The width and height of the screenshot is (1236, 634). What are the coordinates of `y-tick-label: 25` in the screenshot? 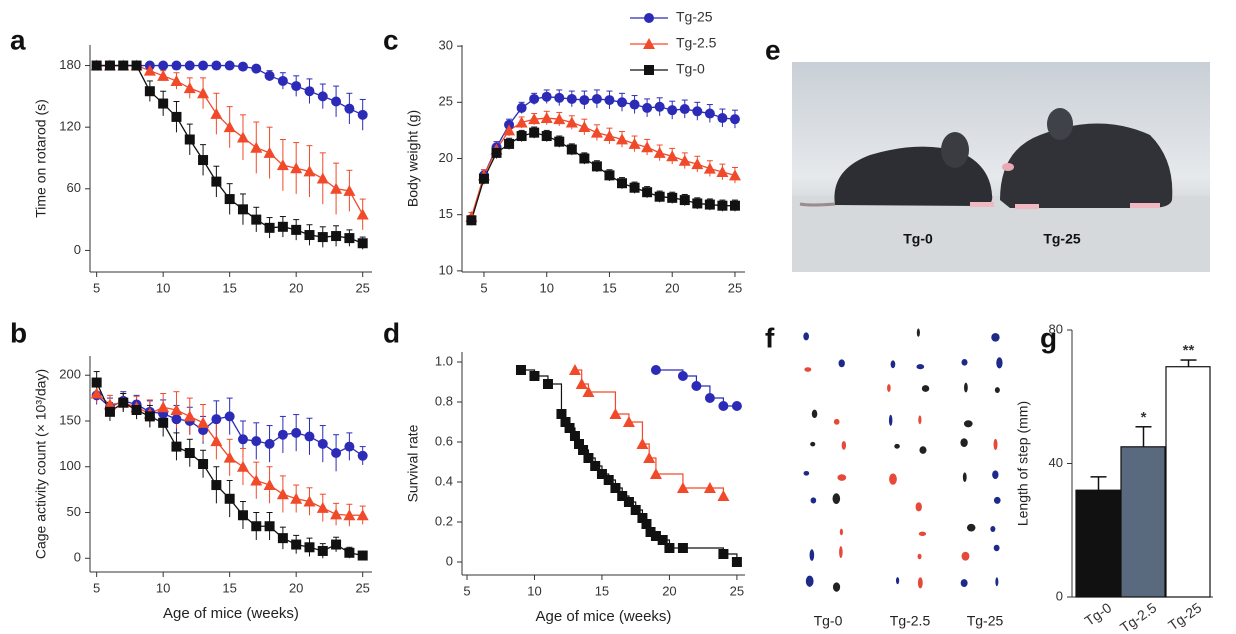 It's located at (446, 101).